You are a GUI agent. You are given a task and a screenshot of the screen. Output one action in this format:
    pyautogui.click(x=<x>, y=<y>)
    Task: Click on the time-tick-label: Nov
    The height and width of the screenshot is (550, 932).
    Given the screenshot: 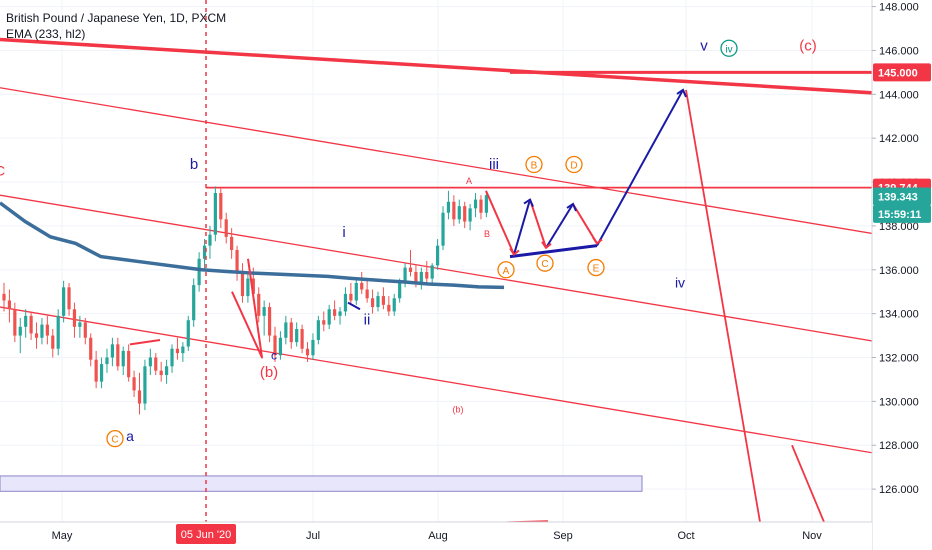 What is the action you would take?
    pyautogui.click(x=812, y=536)
    